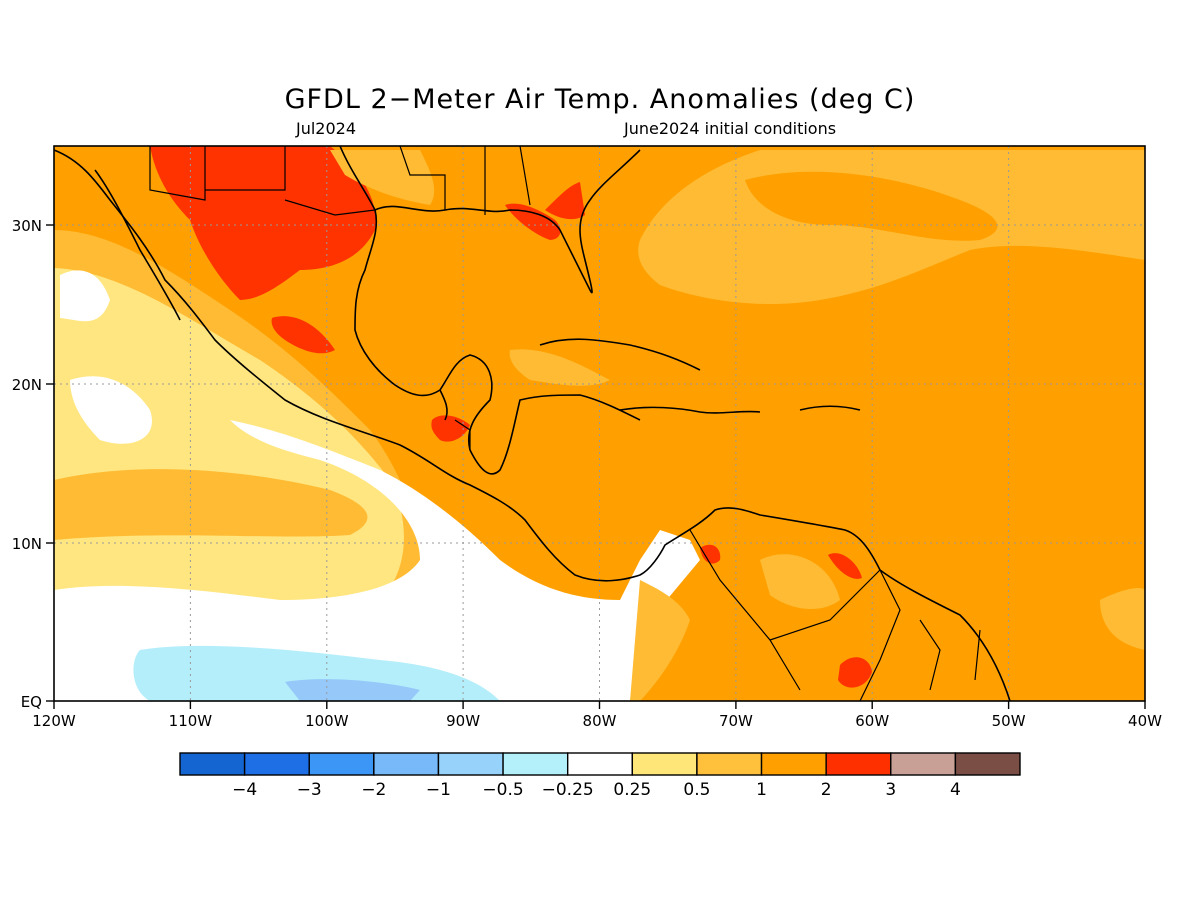 This screenshot has height=900, width=1200. Describe the element at coordinates (303, 335) in the screenshot. I see `mexico-hot-patch` at that location.